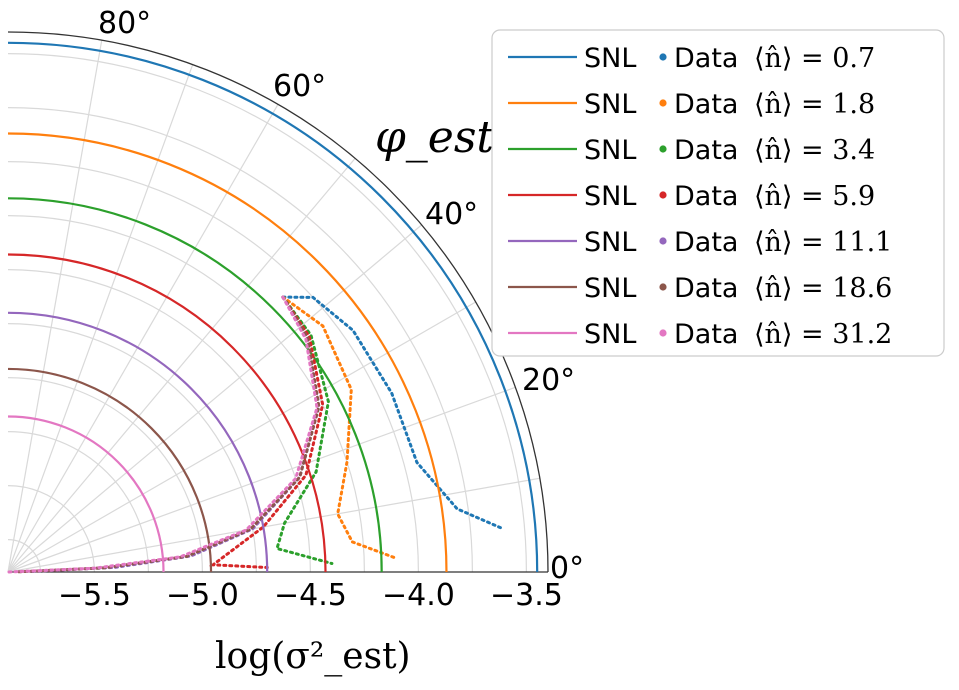 Image resolution: width=959 pixels, height=690 pixels. Describe the element at coordinates (310, 595) in the screenshot. I see `radial-tick-label: −4.5` at that location.